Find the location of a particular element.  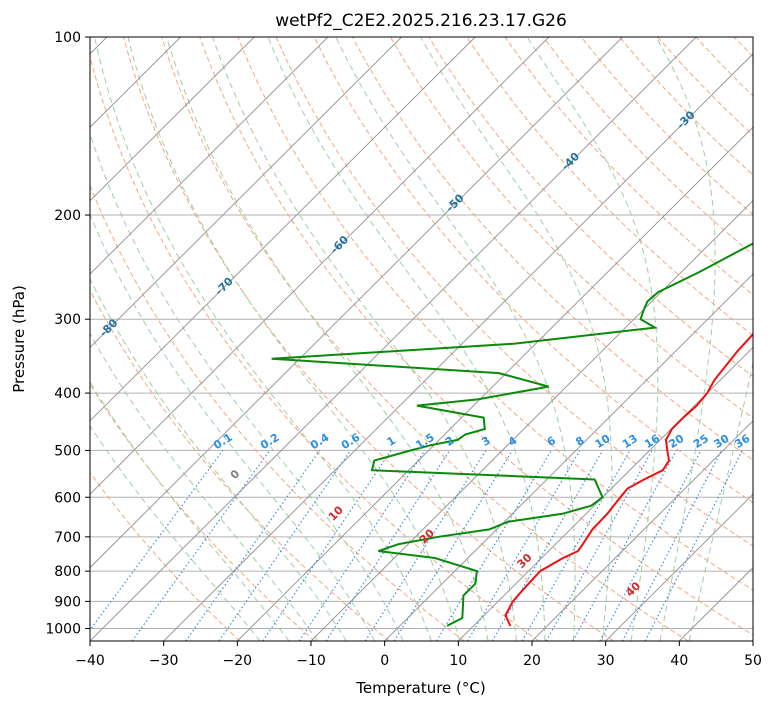

temperature-line is located at coordinates (628, 479).